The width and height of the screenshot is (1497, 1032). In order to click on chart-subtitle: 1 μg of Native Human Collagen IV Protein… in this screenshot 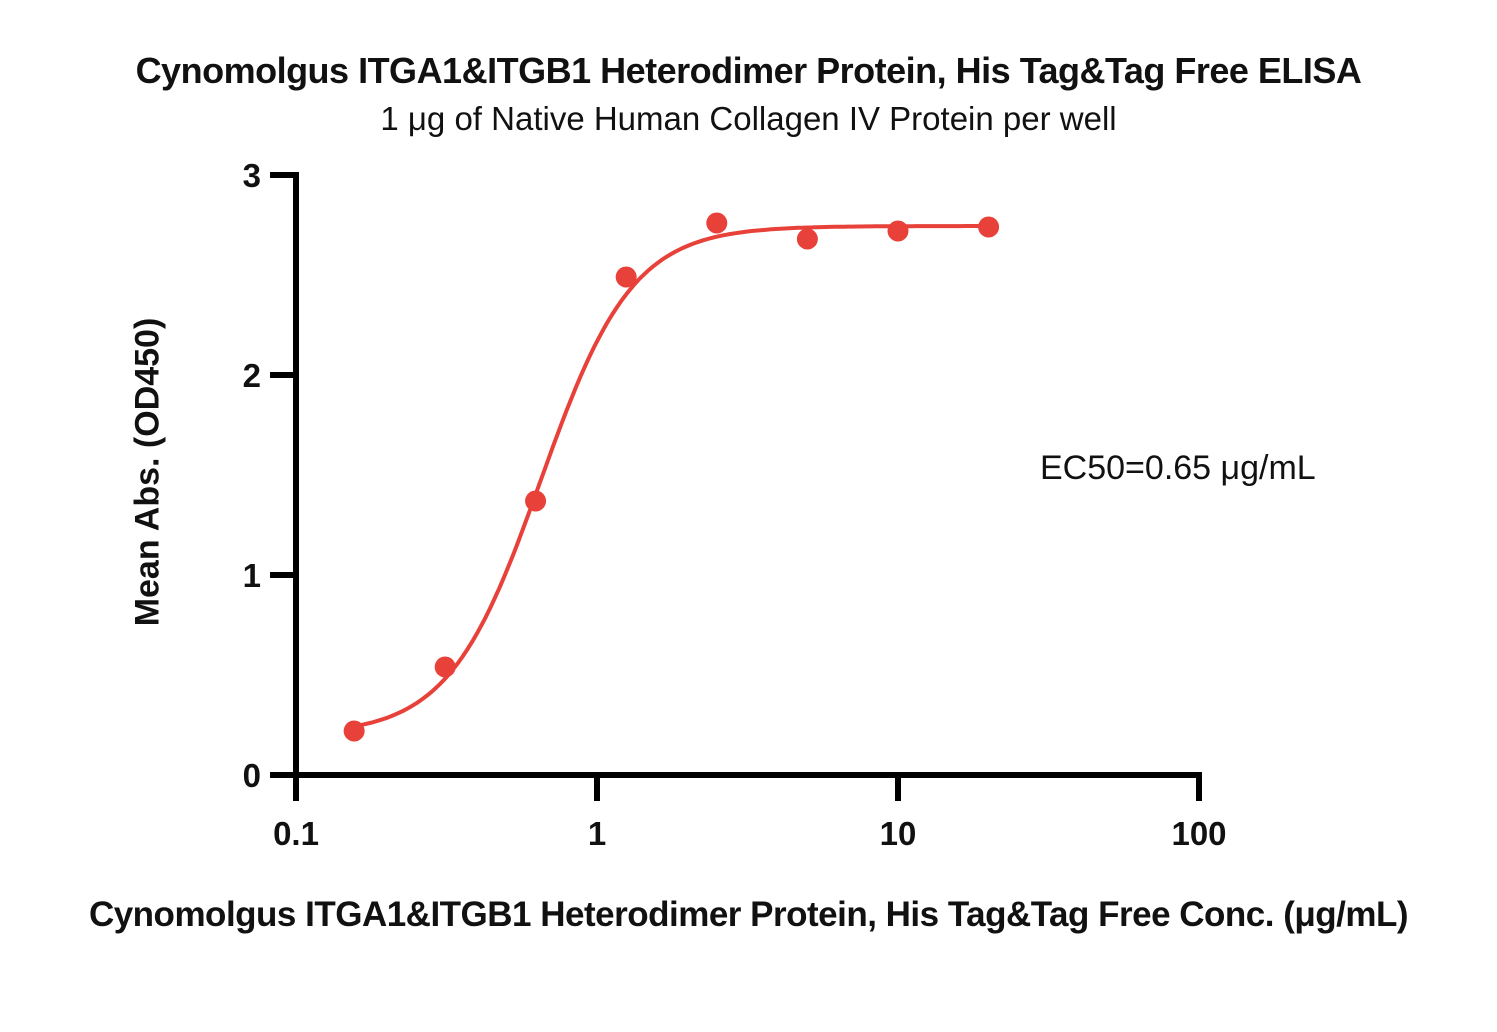, I will do `click(748, 118)`.